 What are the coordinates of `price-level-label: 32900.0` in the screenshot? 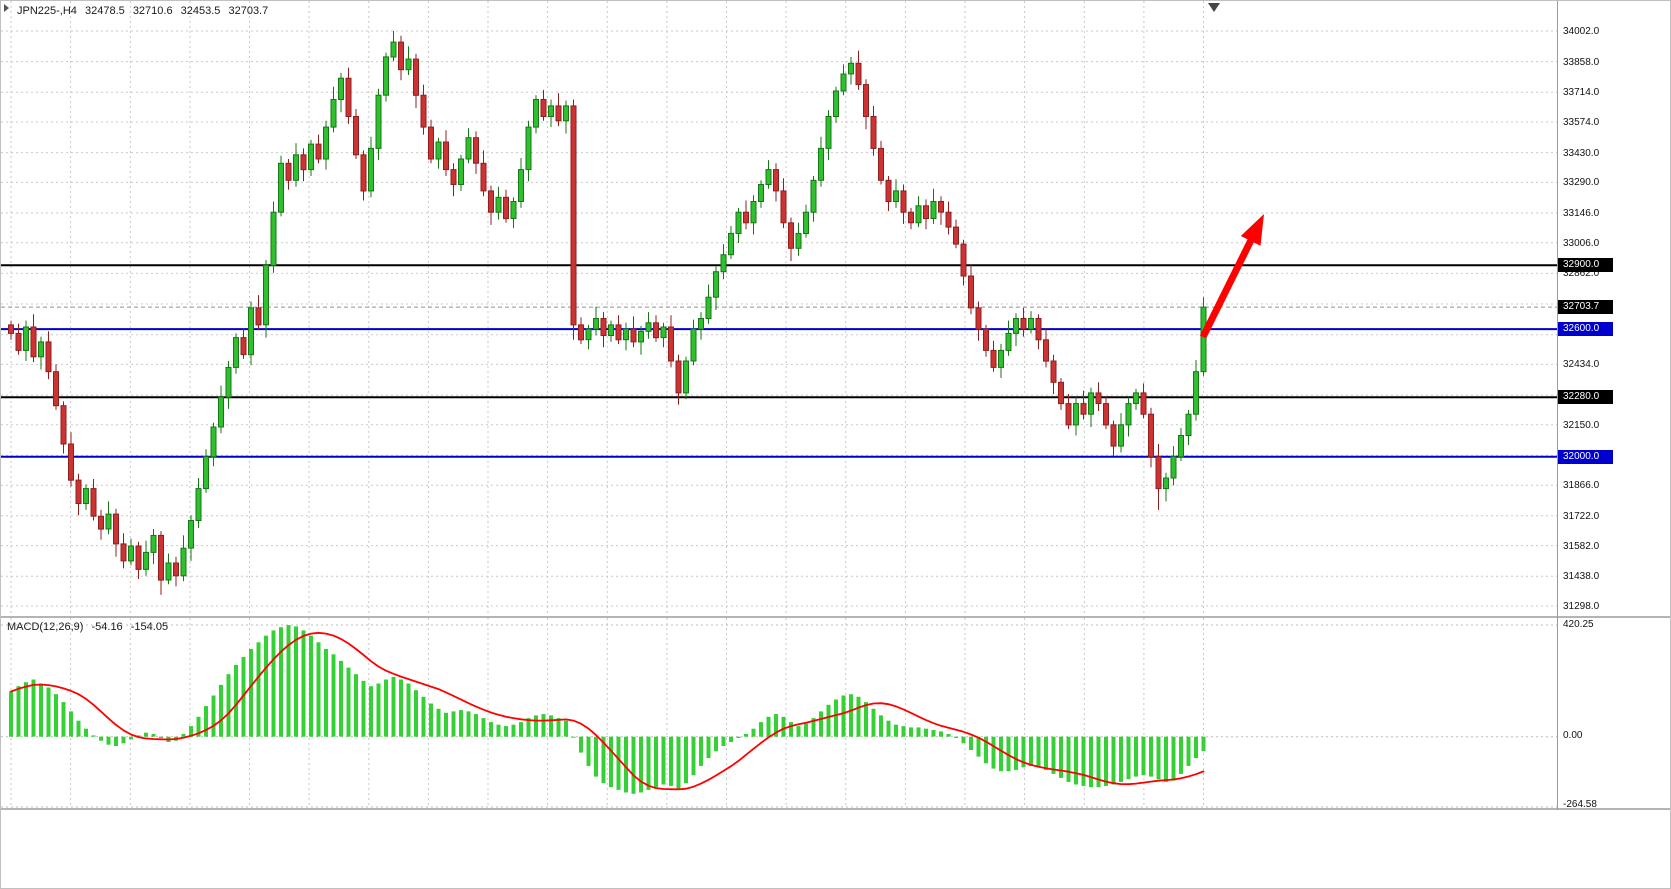 It's located at (1585, 265).